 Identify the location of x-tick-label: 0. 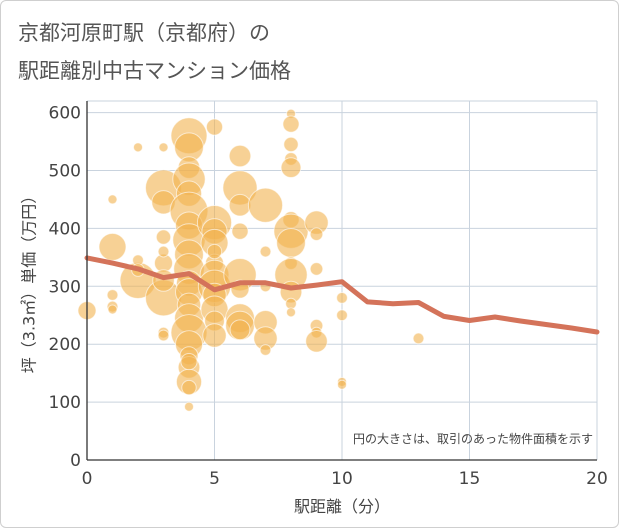
(87, 479).